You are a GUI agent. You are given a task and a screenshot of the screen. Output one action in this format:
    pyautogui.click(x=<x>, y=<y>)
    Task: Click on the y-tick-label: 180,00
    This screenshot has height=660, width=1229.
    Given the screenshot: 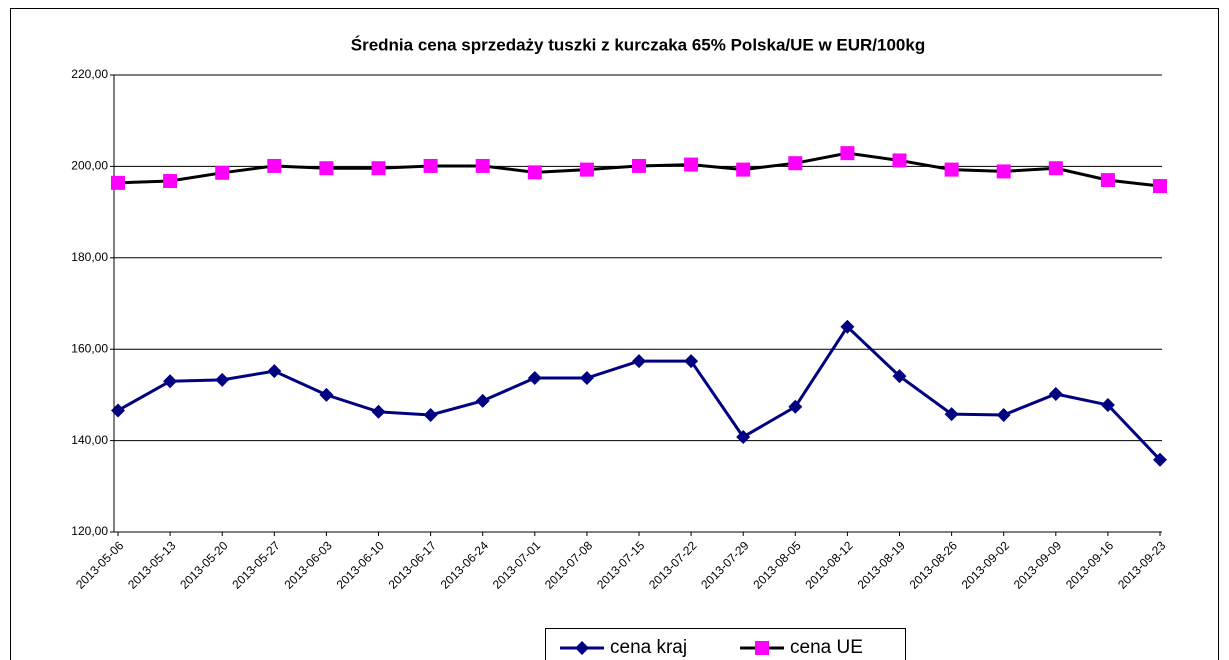 What is the action you would take?
    pyautogui.click(x=89, y=257)
    